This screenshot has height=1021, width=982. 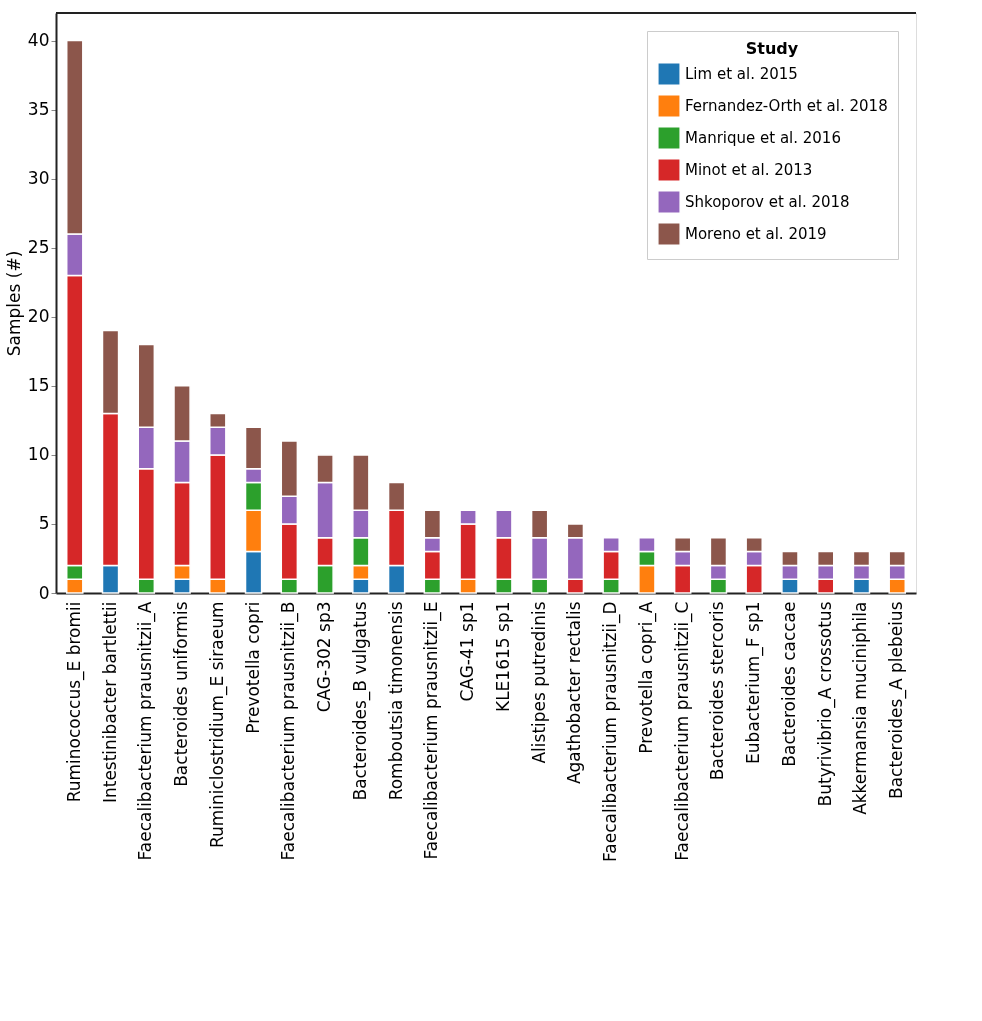 I want to click on y-axis-title: Samples (#), so click(x=13, y=303).